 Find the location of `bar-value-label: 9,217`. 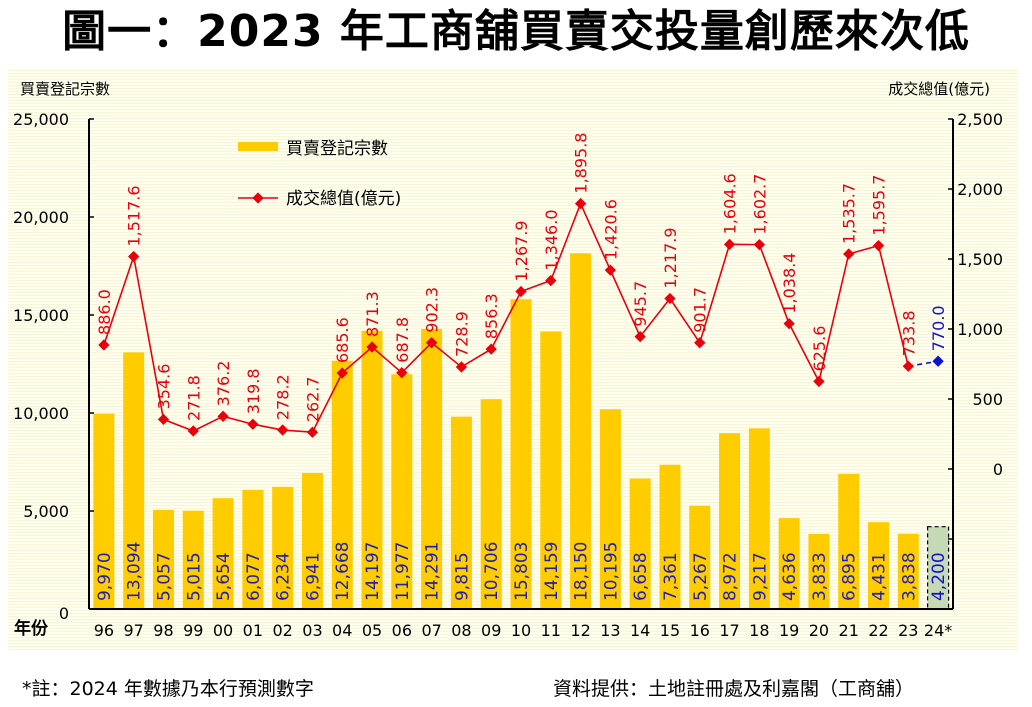

bar-value-label: 9,217 is located at coordinates (760, 576).